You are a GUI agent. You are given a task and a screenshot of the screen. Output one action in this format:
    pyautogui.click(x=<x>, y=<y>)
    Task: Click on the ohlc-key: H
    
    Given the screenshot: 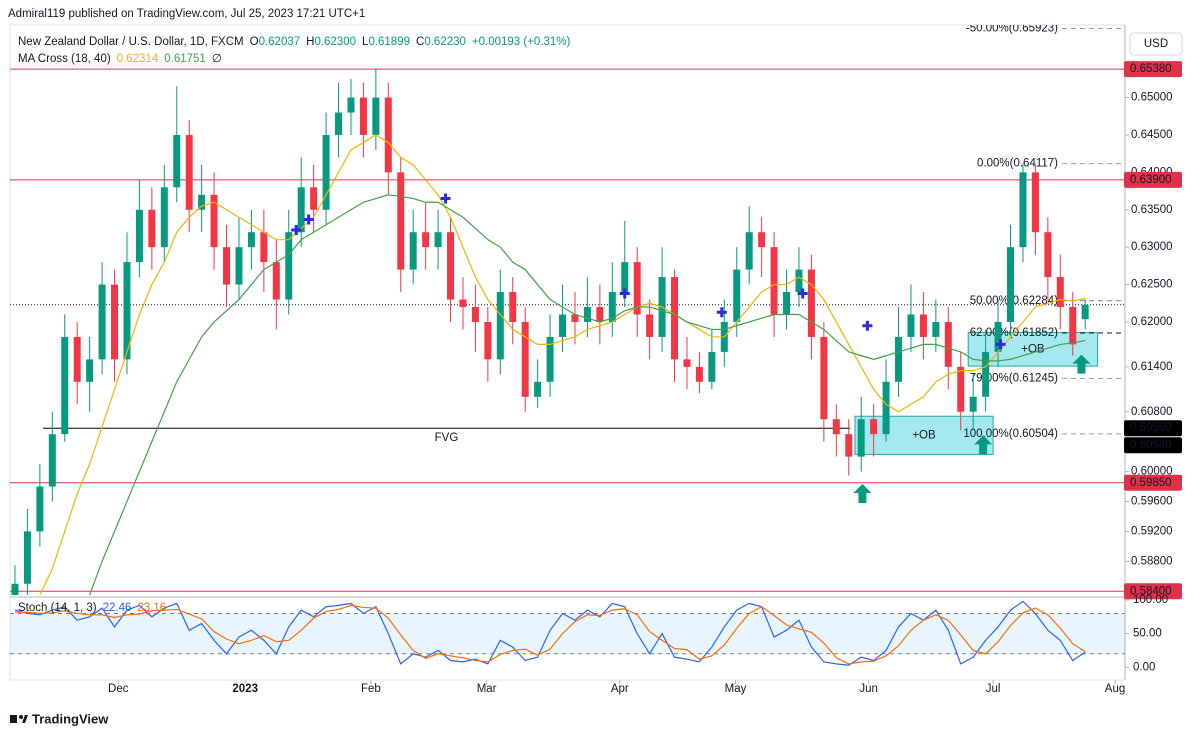 What is the action you would take?
    pyautogui.click(x=310, y=42)
    